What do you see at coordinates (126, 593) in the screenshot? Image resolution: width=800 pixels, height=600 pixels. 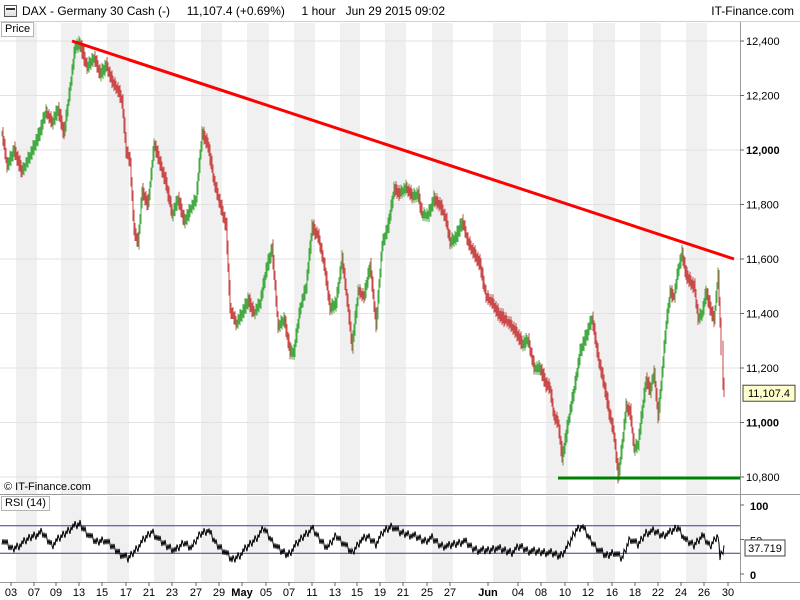 I see `time-tick-label: 17` at bounding box center [126, 593].